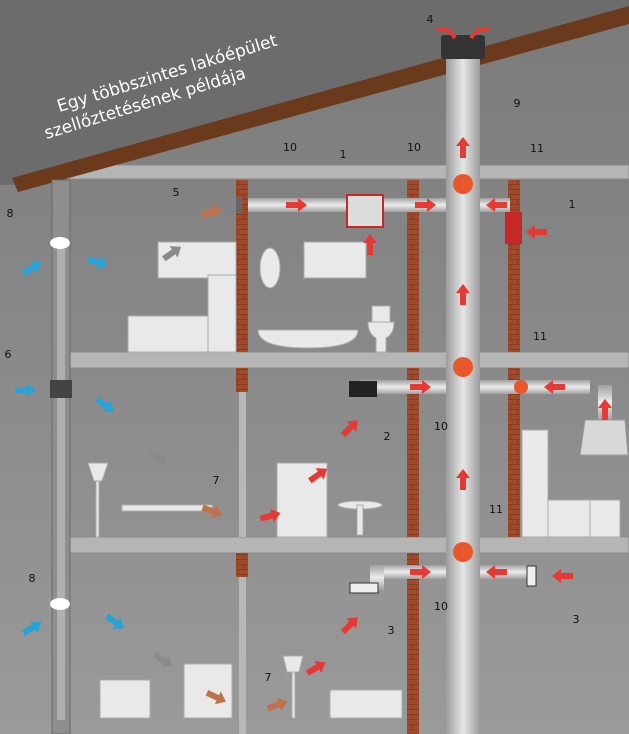  I want to click on wall-pipe, so click(61, 480).